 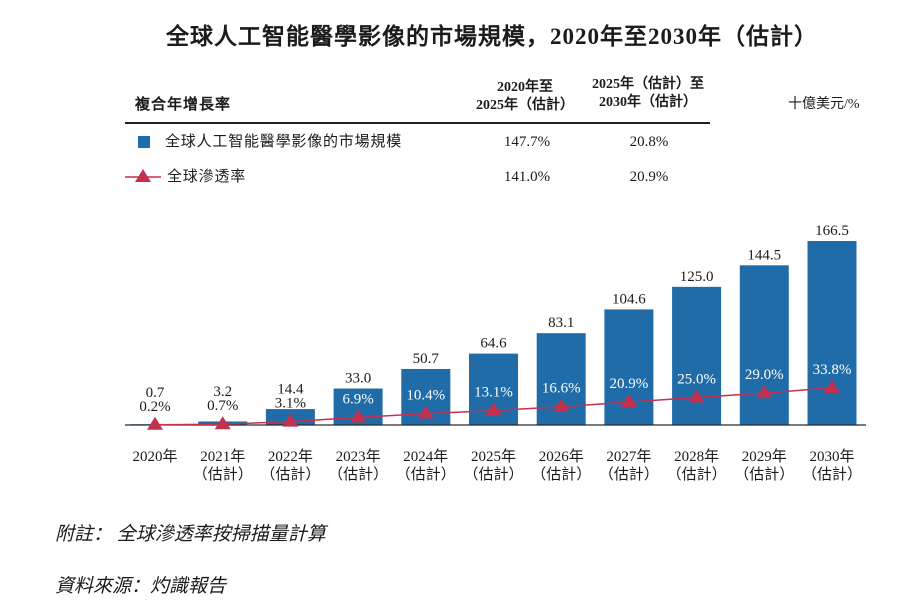 What do you see at coordinates (525, 97) in the screenshot?
I see `cagr-period-header-2020-2025: 2020年至 2025年（估計）` at bounding box center [525, 97].